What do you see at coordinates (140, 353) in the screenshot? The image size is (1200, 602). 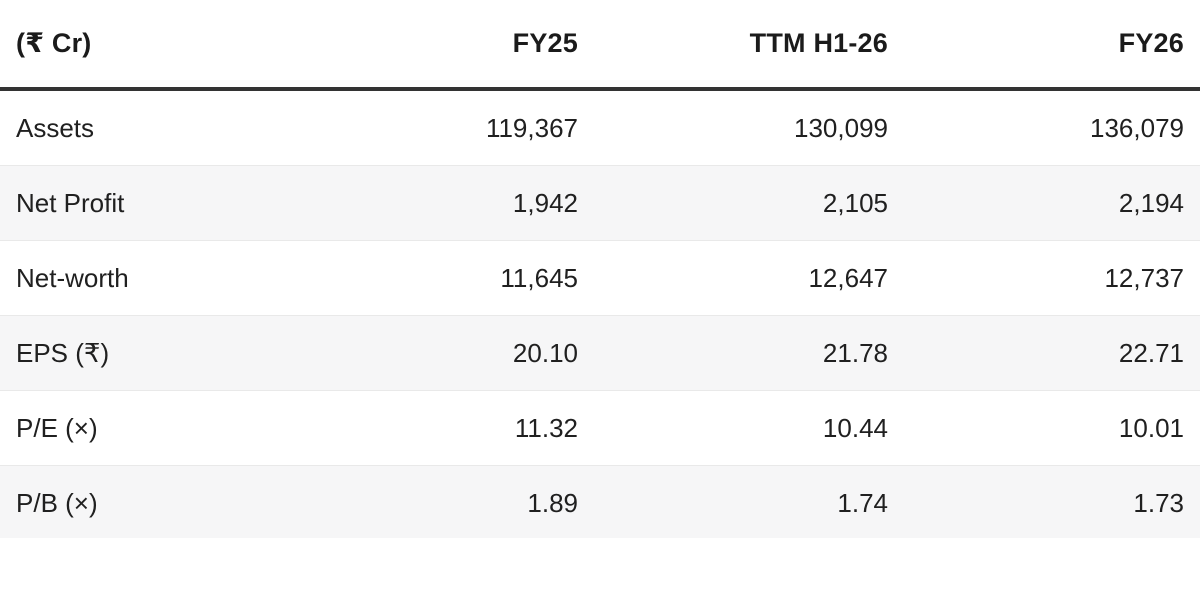 I see `row-label: EPS (₹)` at bounding box center [140, 353].